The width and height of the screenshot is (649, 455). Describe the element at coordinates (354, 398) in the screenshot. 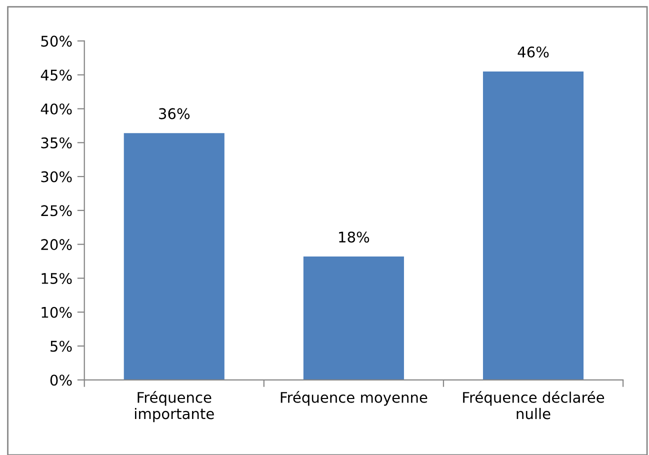

I see `x-tick-label: Fréquence moyenne` at that location.